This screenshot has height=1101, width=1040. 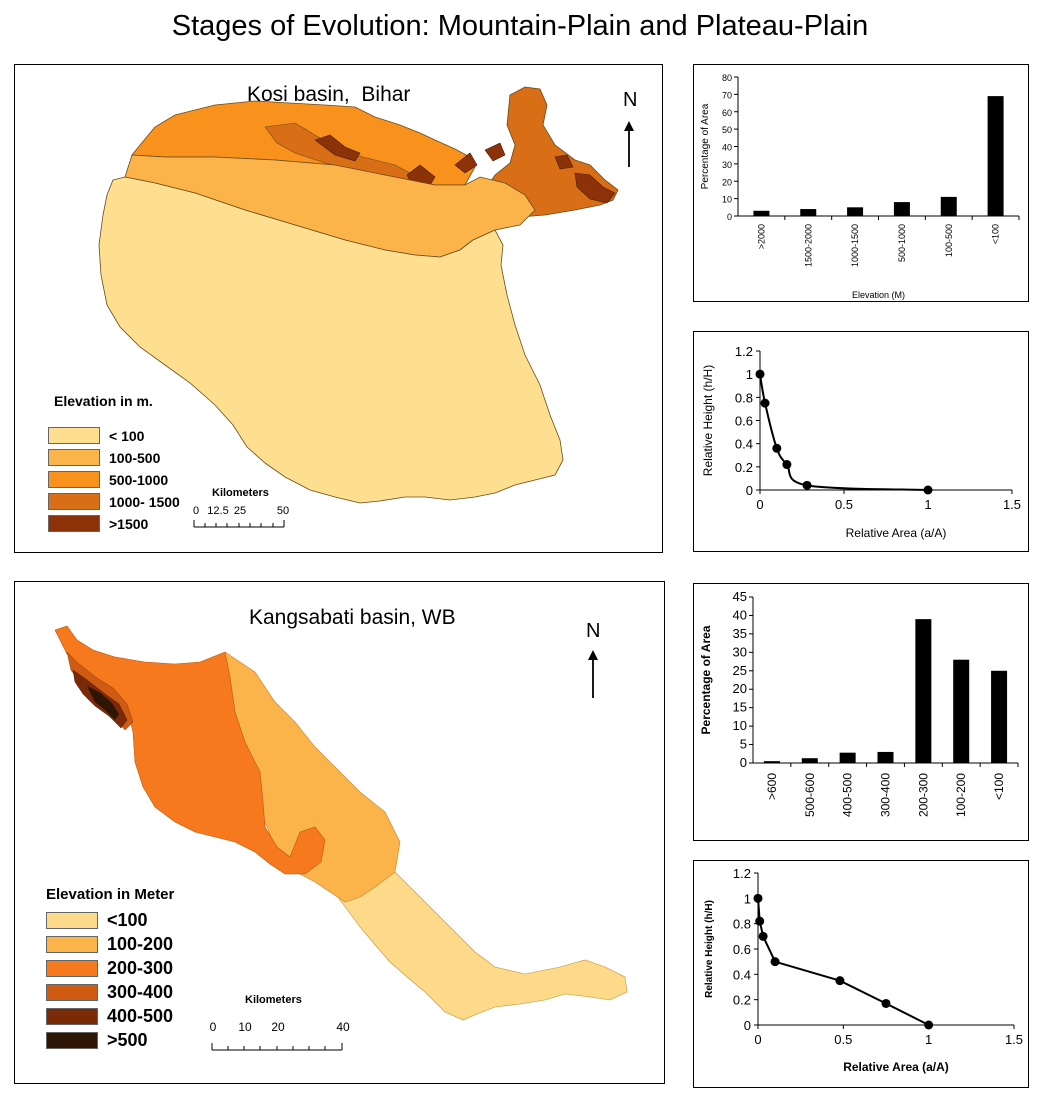 I want to click on kangsabati-legend-label: 300-400, so click(x=140, y=992).